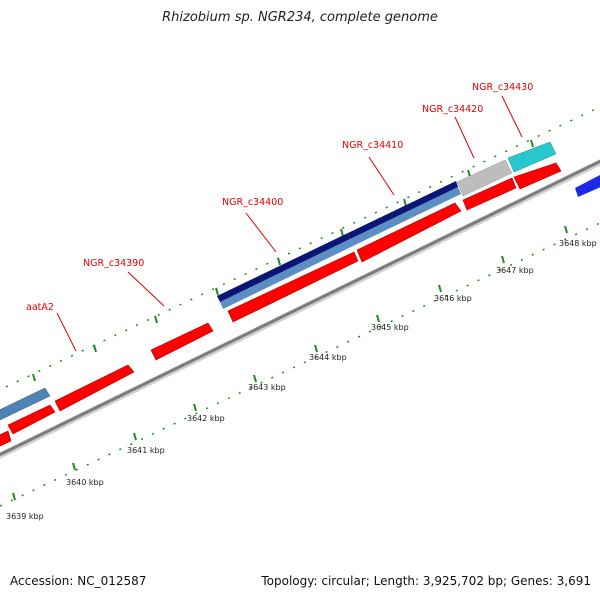  I want to click on scale-label-3644: 3644 kbp, so click(328, 357).